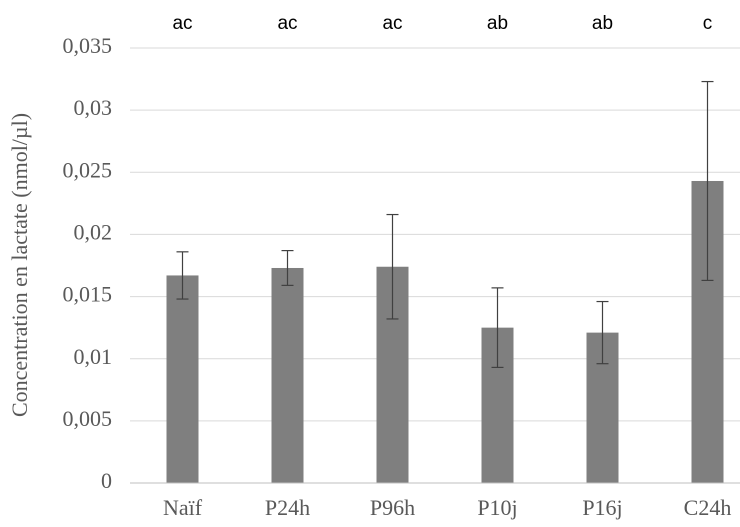  What do you see at coordinates (106, 480) in the screenshot?
I see `y-tick-label: 0` at bounding box center [106, 480].